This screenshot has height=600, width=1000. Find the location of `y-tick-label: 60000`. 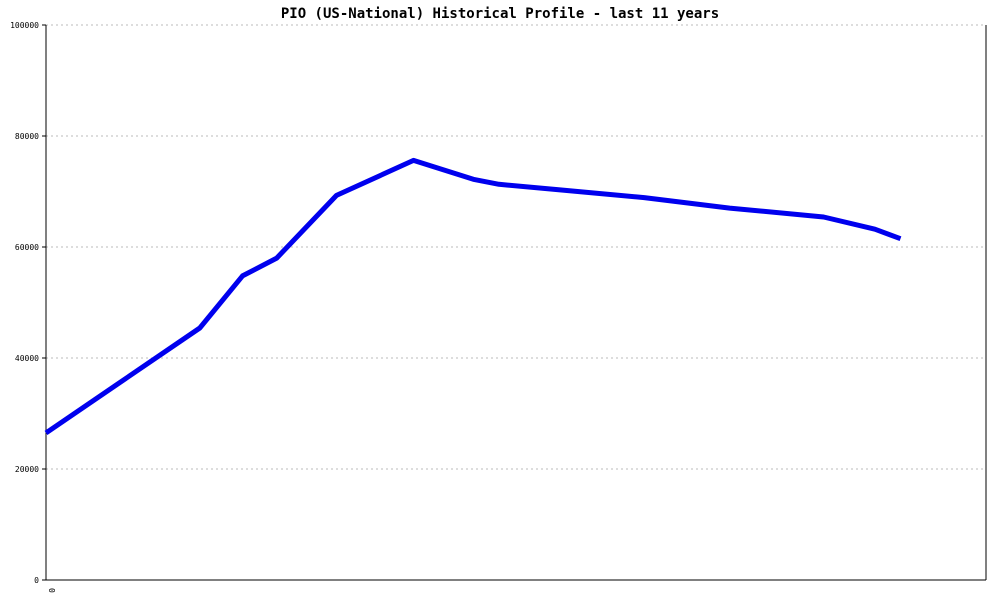

y-tick-label: 60000 is located at coordinates (27, 247).